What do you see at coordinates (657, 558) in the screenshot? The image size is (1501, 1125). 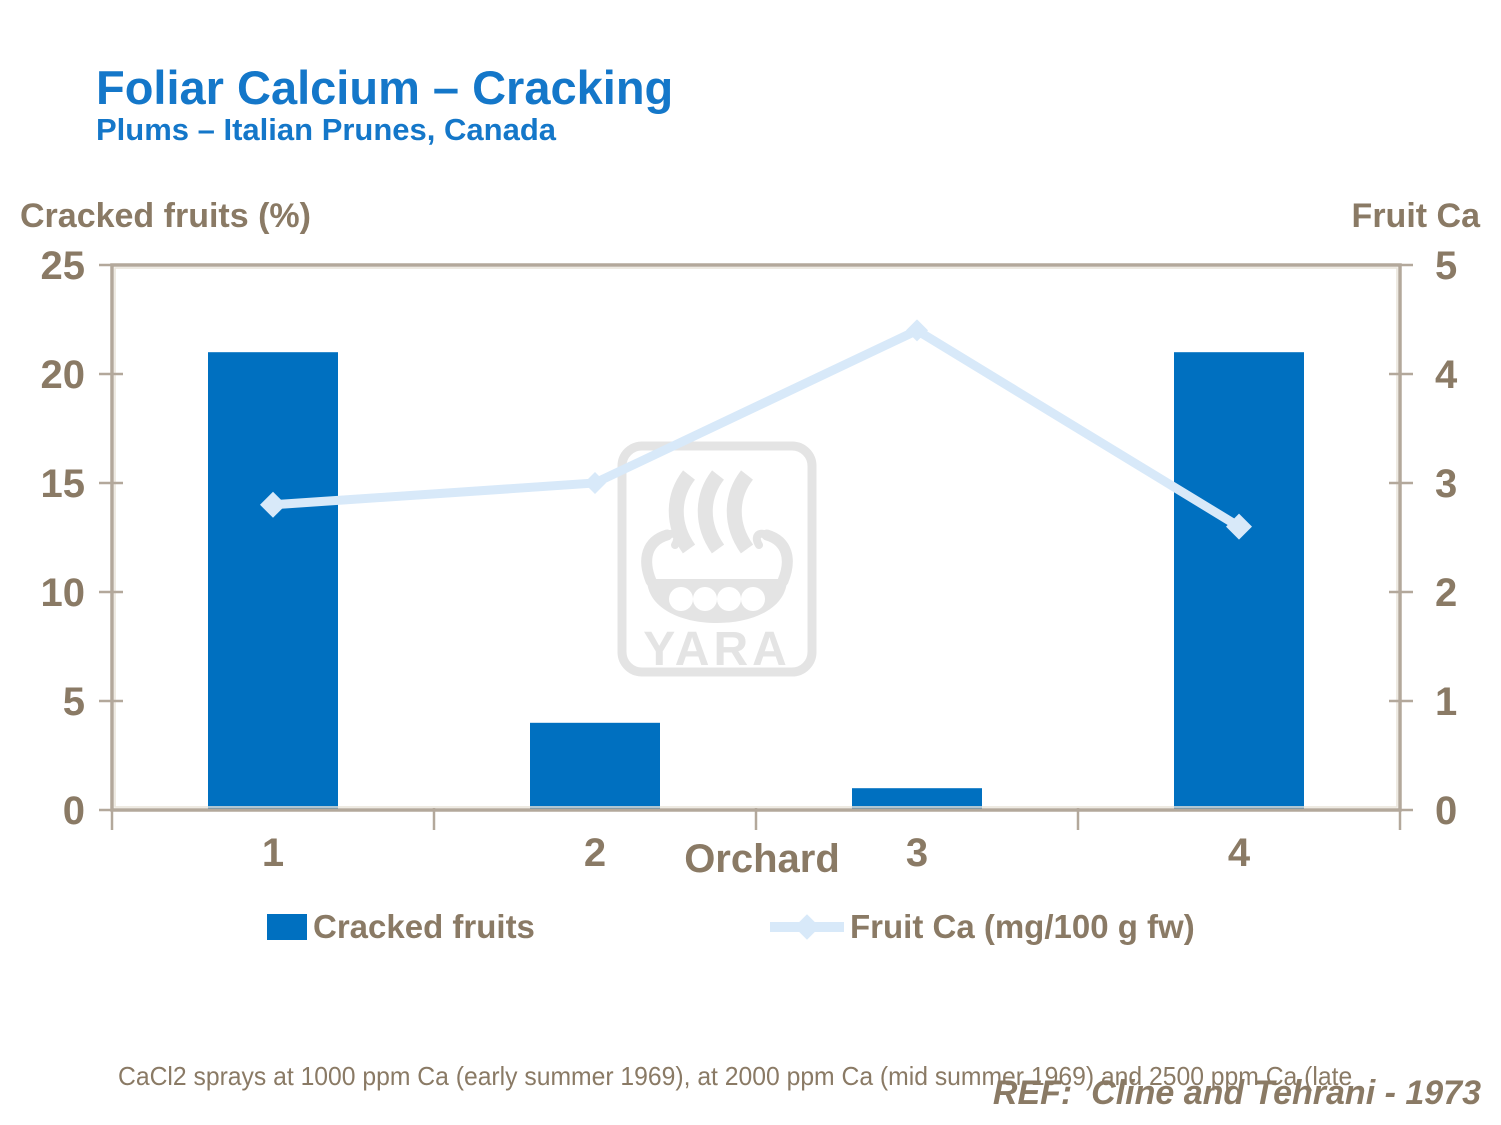 I see `watermark-prow-icon` at bounding box center [657, 558].